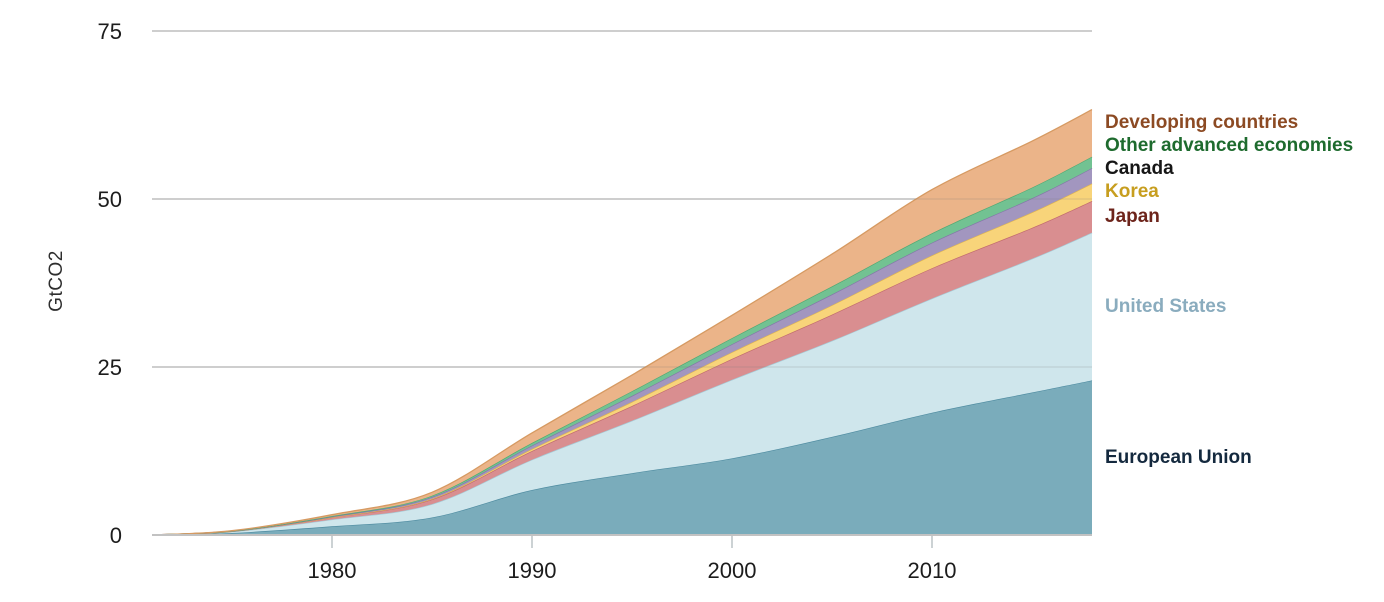  What do you see at coordinates (56, 281) in the screenshot?
I see `y-axis-label: GtCO2` at bounding box center [56, 281].